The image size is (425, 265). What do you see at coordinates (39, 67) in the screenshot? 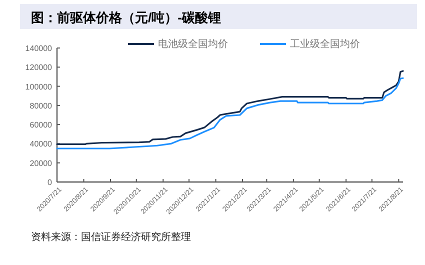
I see `y-tick-label: 120000` at bounding box center [39, 67].